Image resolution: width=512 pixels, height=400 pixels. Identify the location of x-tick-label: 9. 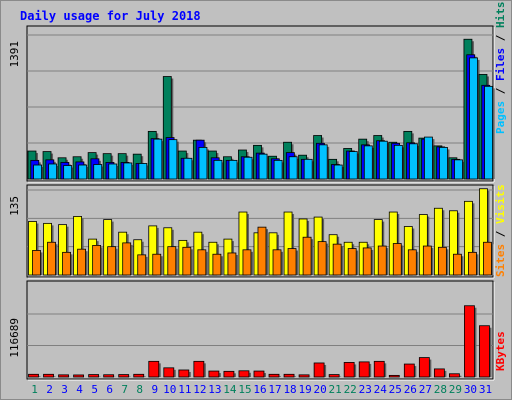
(154, 389).